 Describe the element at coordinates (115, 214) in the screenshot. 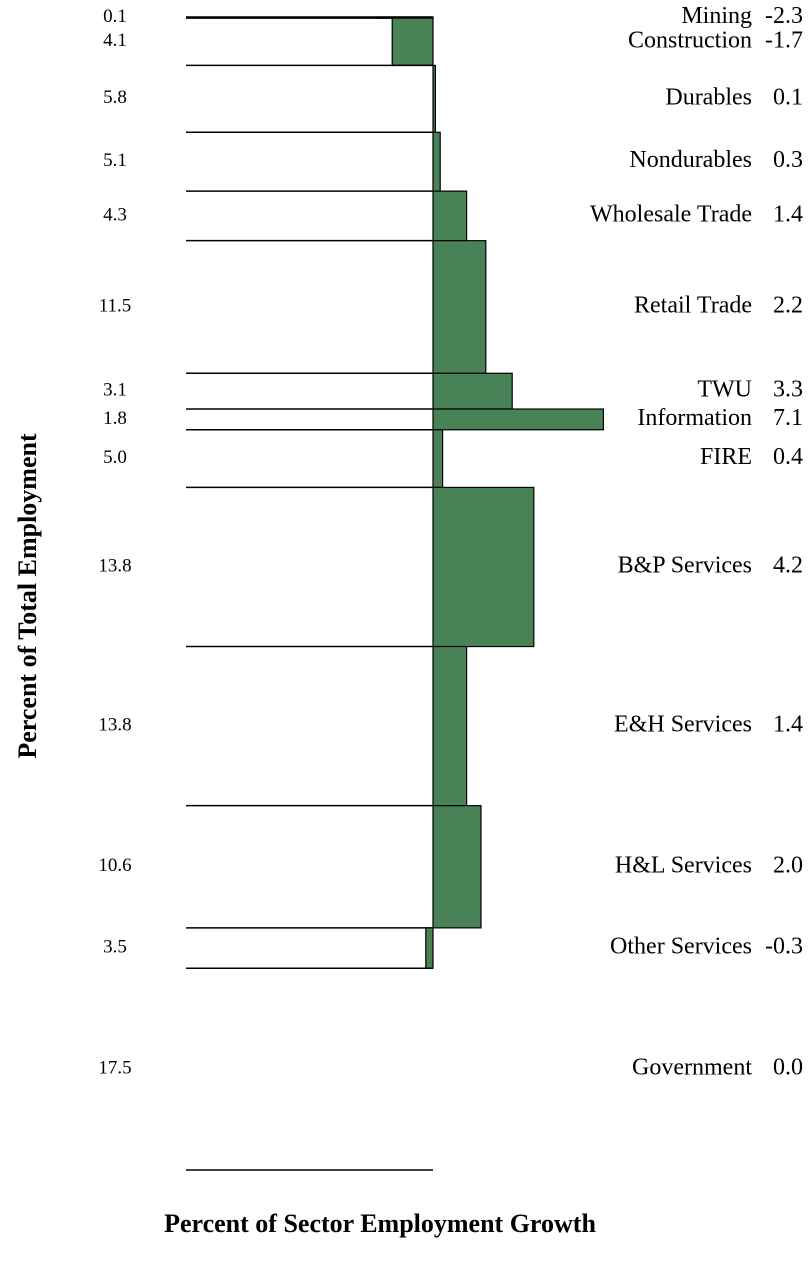

I see `share-label: 4.3` at that location.